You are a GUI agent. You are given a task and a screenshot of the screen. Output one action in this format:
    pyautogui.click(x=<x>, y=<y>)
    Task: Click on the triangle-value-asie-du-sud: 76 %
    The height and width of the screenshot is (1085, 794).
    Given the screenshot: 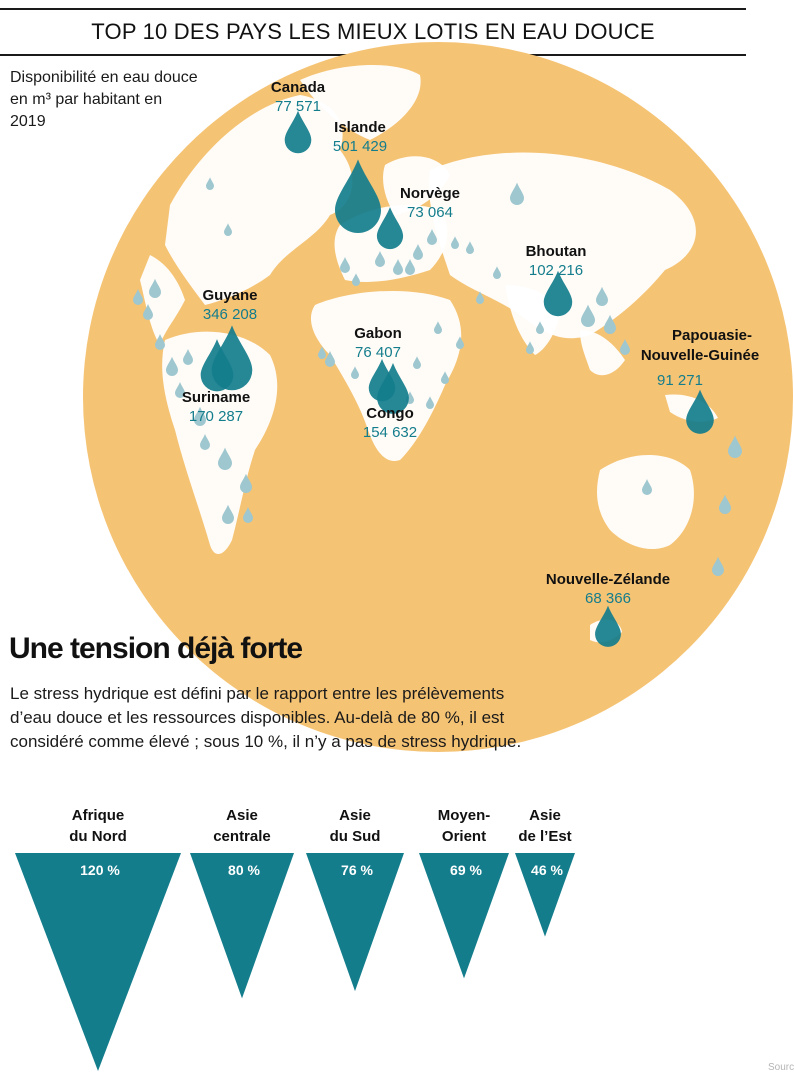 What is the action you would take?
    pyautogui.click(x=357, y=870)
    